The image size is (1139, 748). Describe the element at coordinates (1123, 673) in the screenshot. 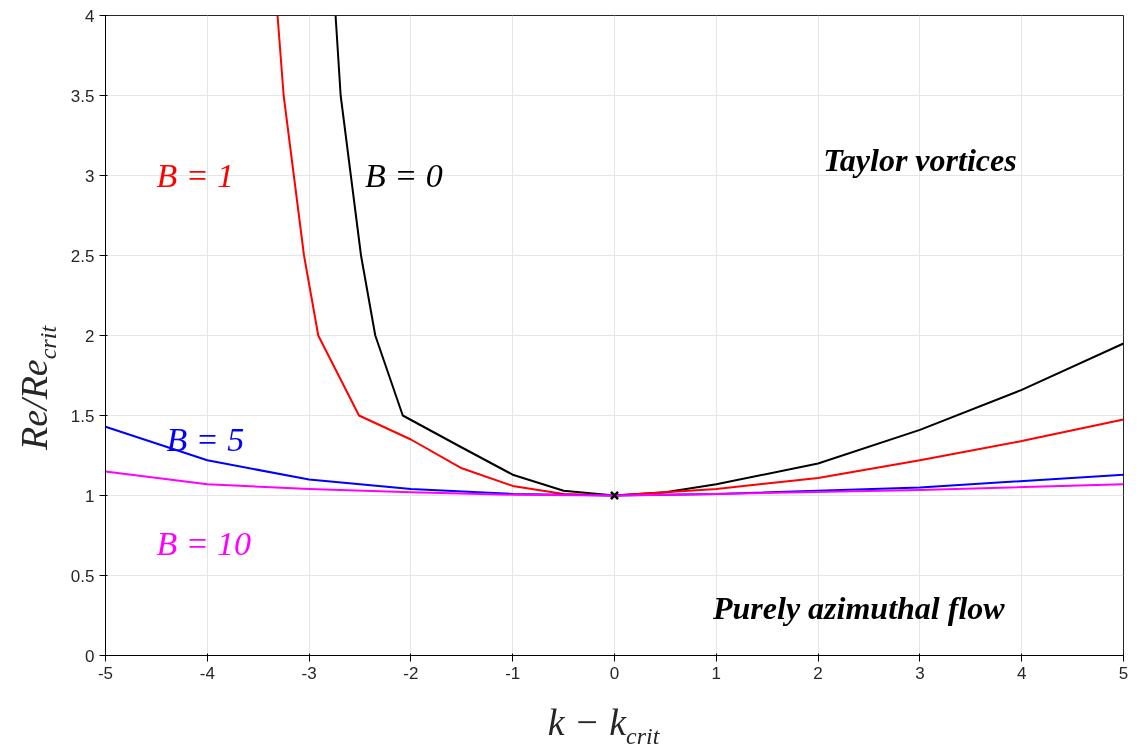

I see `x-tick-label: 5` at that location.